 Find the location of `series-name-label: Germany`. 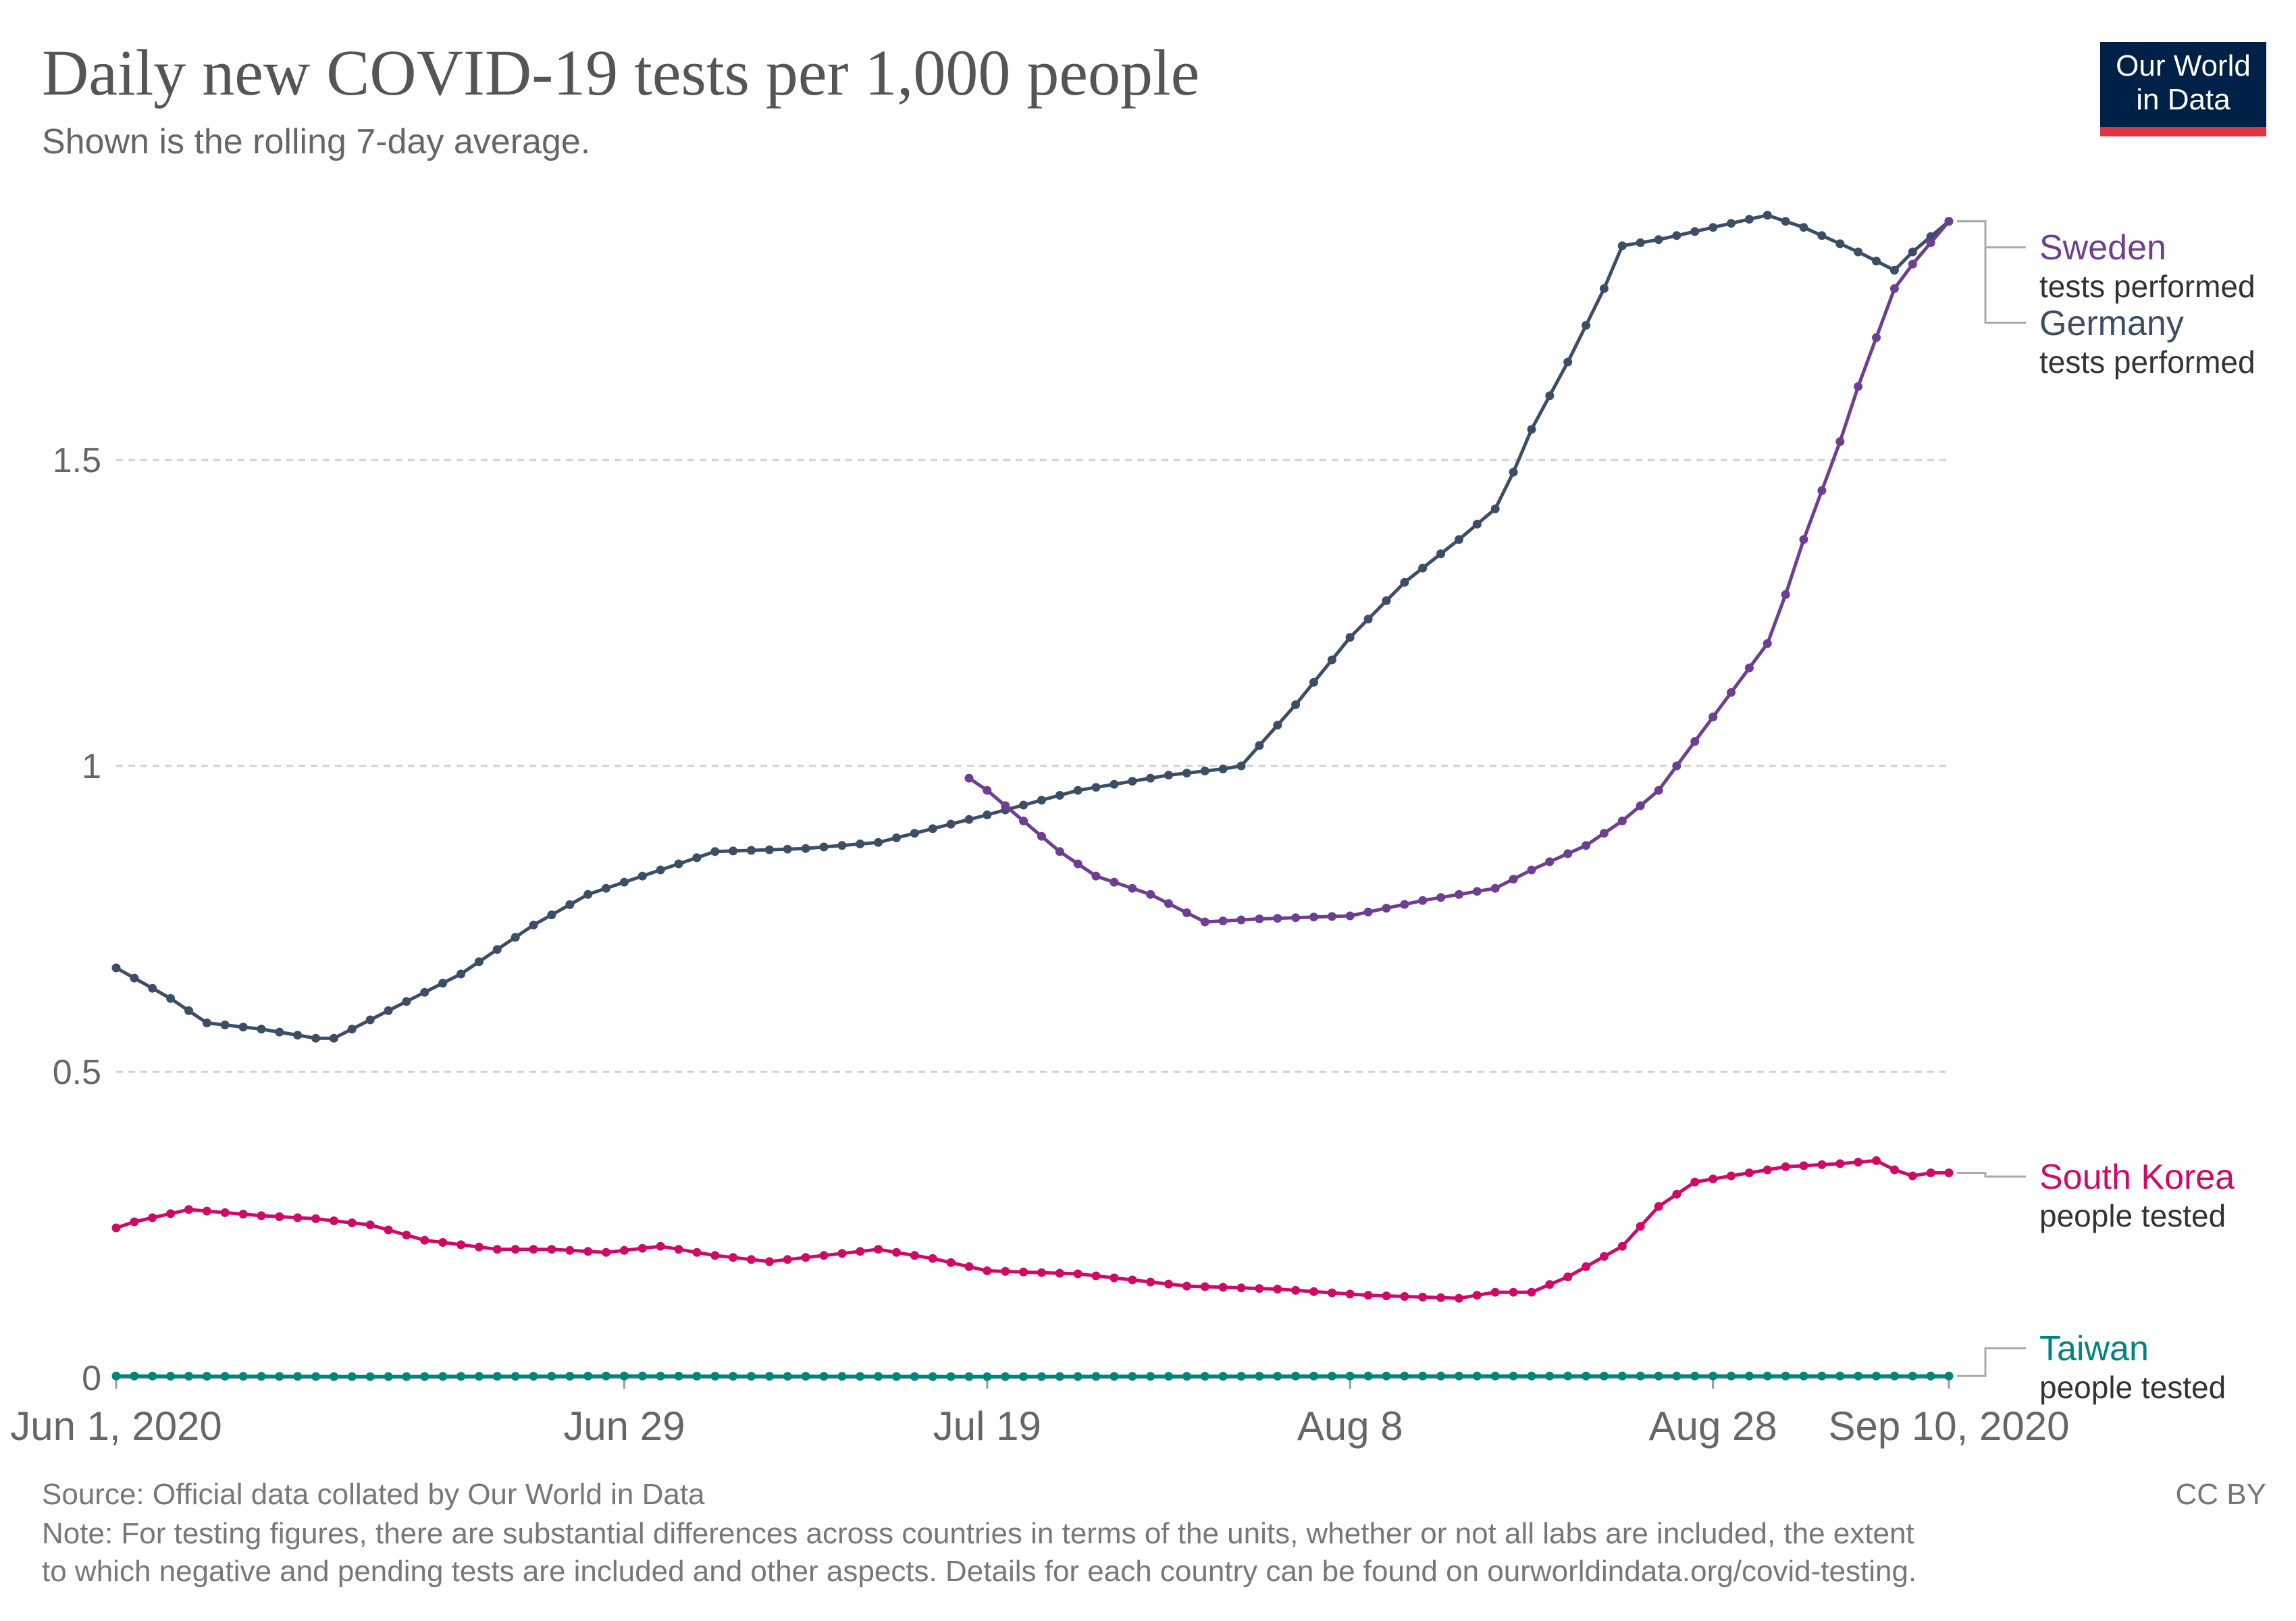

series-name-label: Germany is located at coordinates (2111, 323).